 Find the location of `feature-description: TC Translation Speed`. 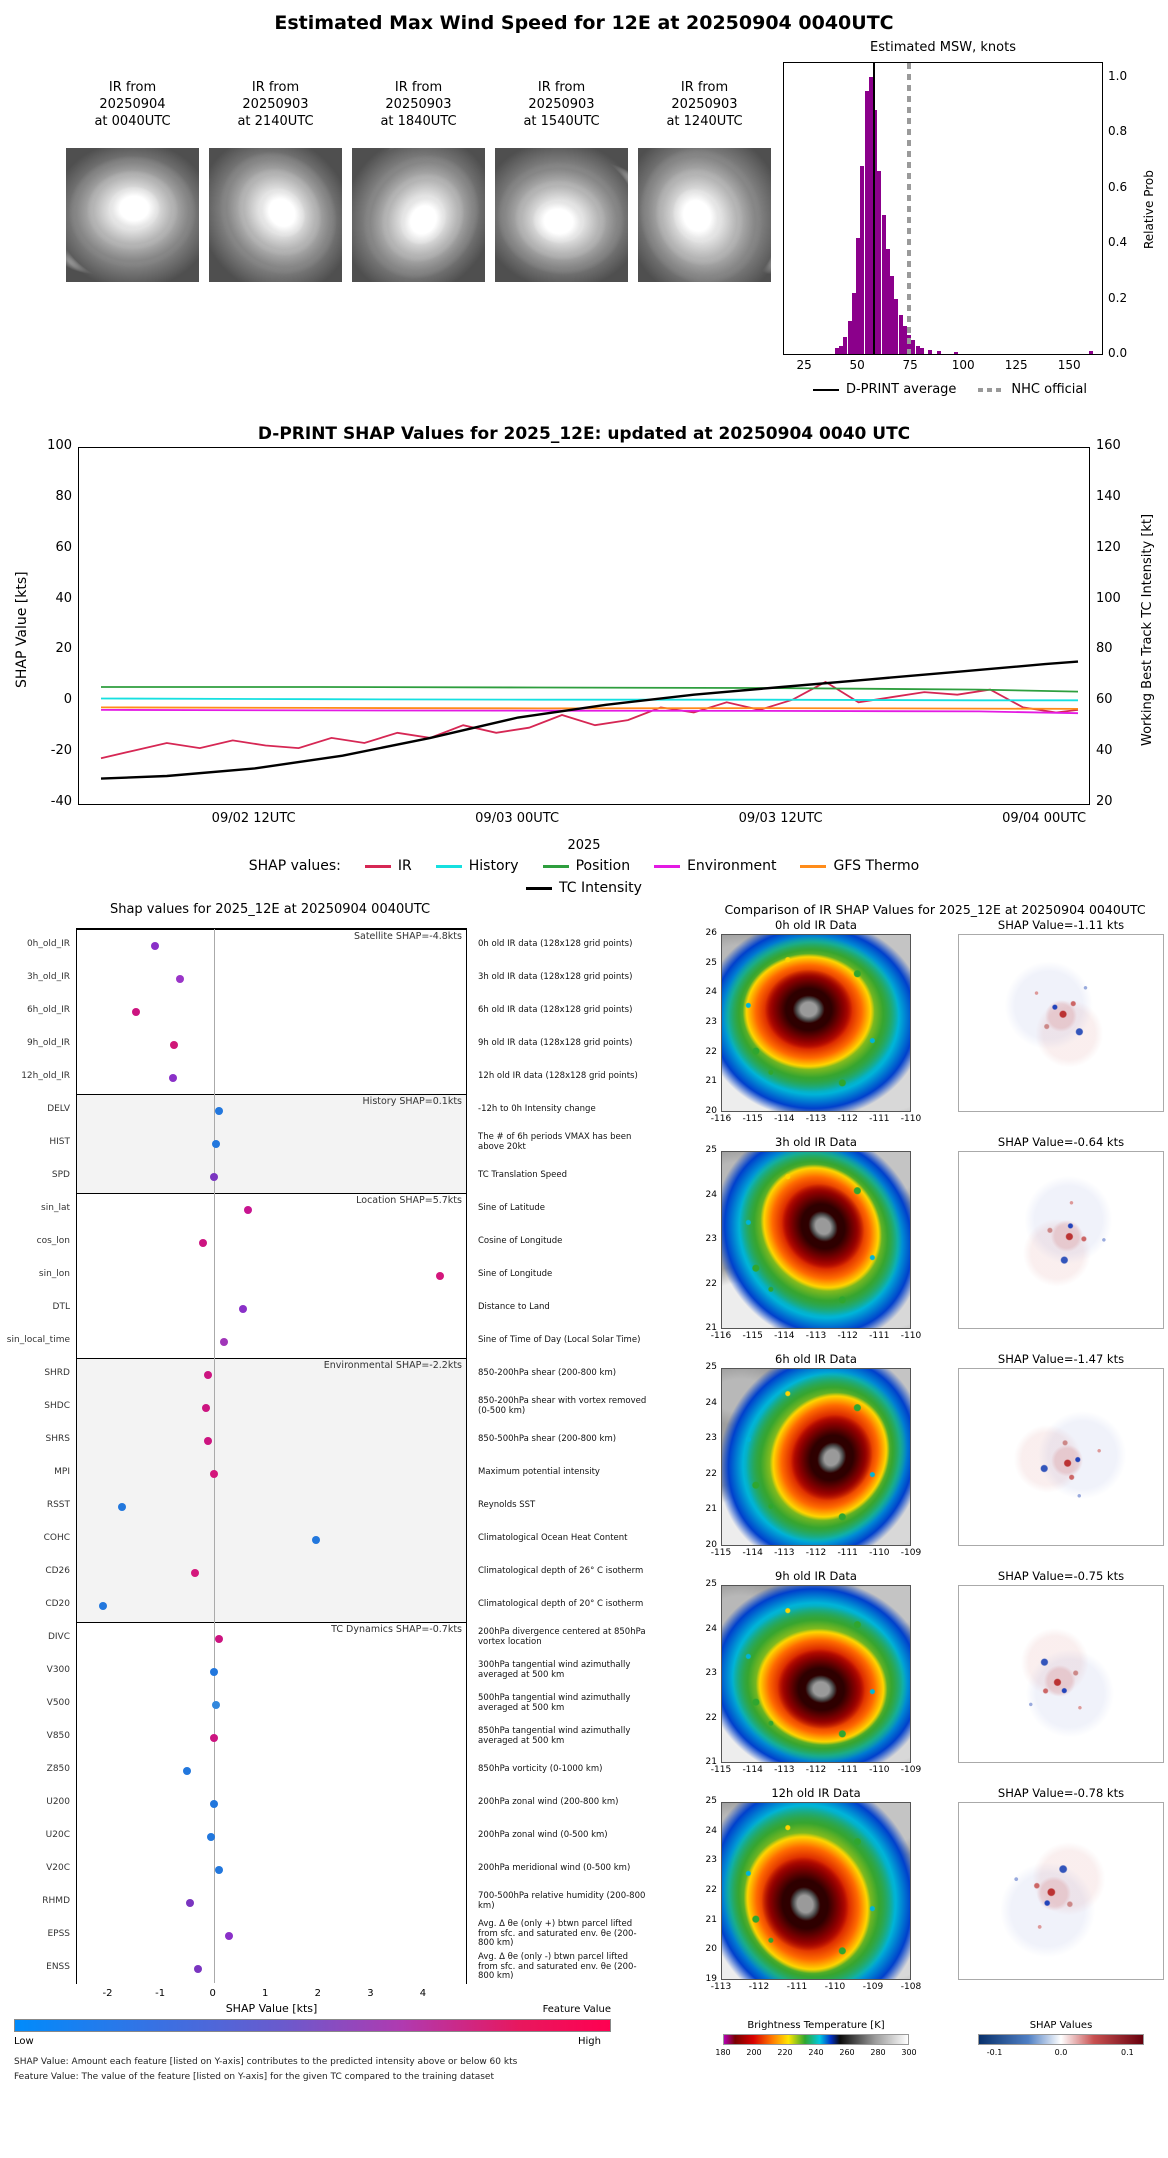

feature-description: TC Translation Speed is located at coordinates (563, 1175).